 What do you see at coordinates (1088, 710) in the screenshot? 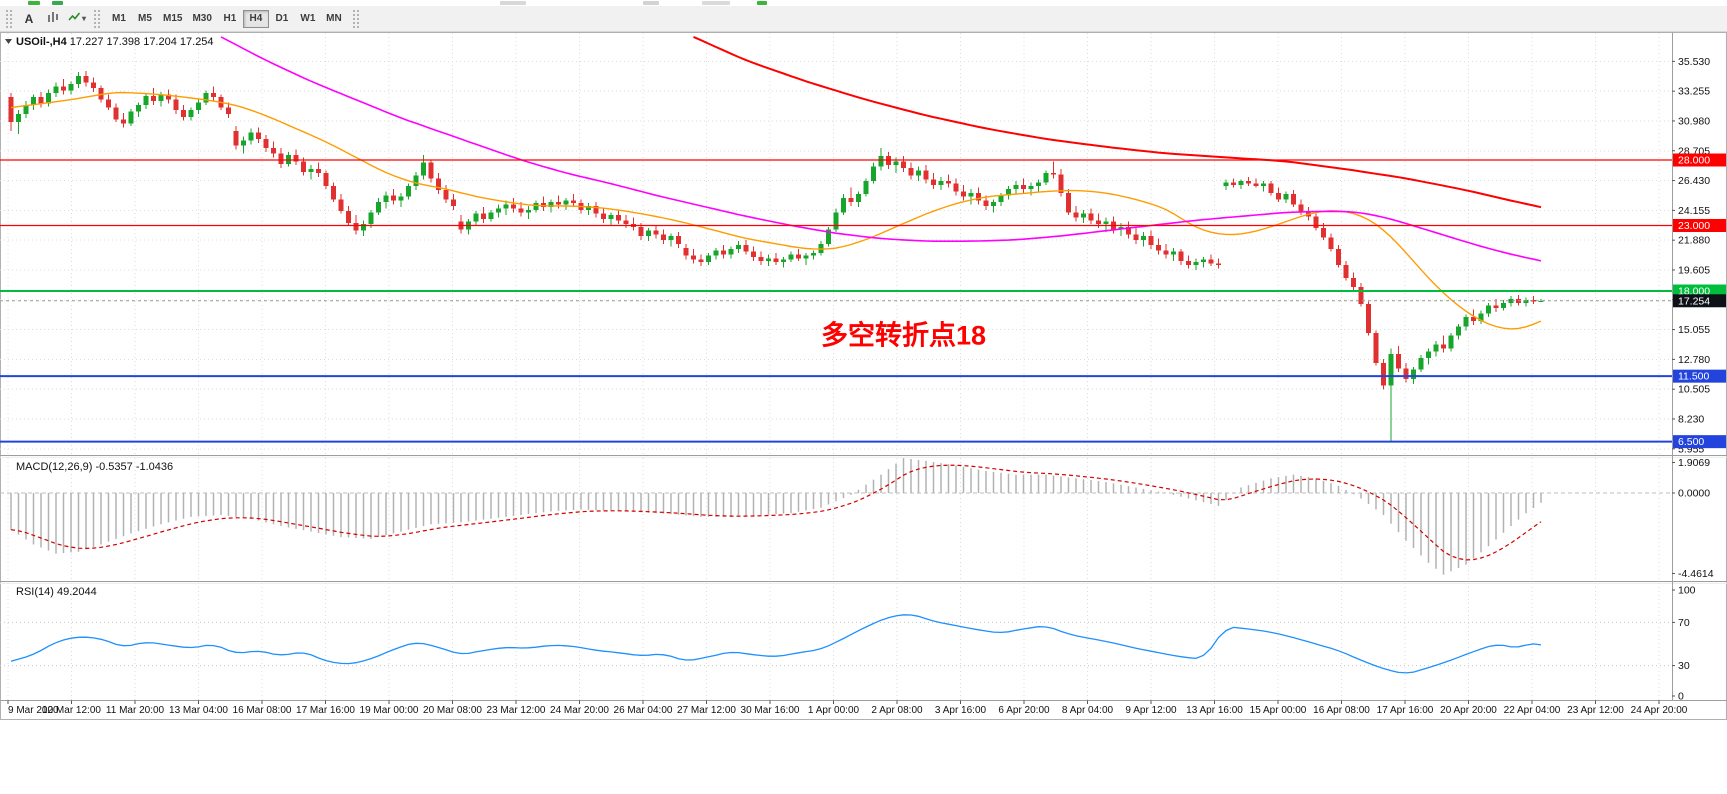
I see `svg-text: 8 Apr 04:00` at bounding box center [1088, 710].